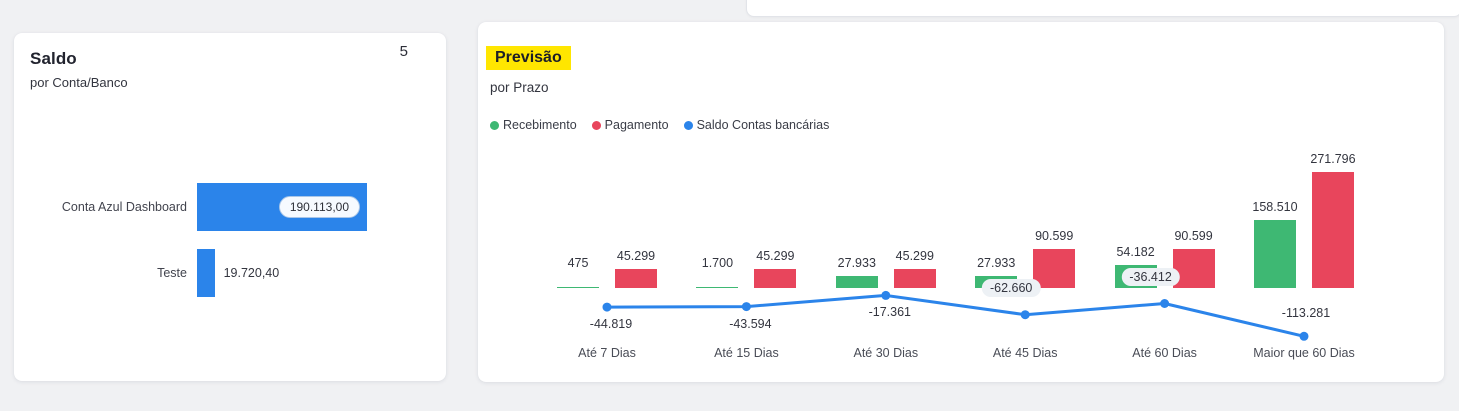 The image size is (1459, 411). Describe the element at coordinates (1102, 8) in the screenshot. I see `top-toolbar-partial` at that location.